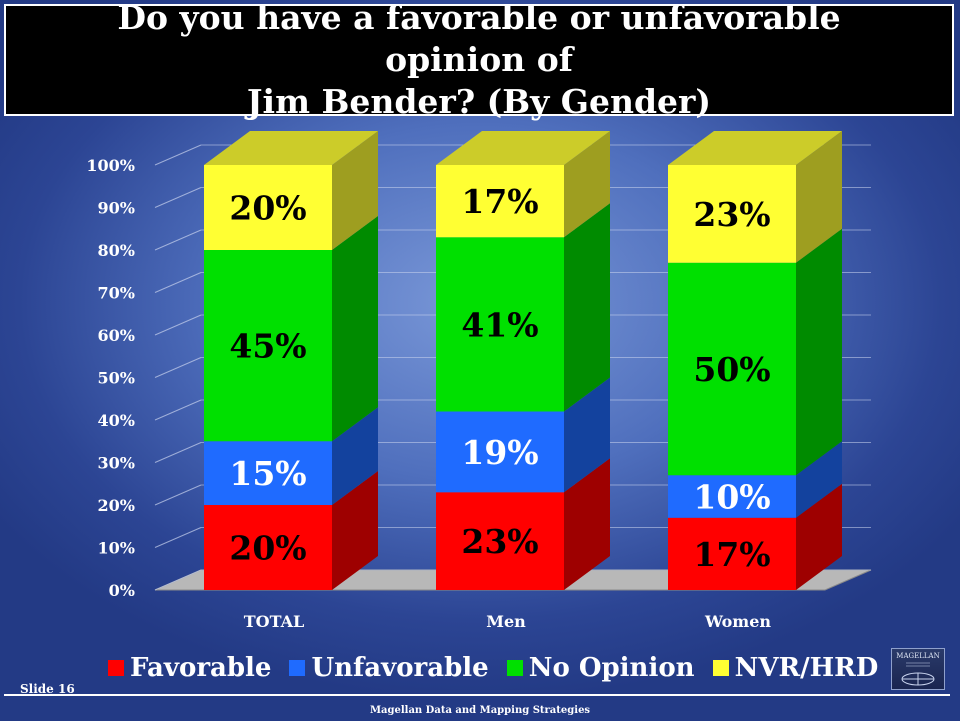 This screenshot has width=960, height=721. Describe the element at coordinates (737, 621) in the screenshot. I see `x-category-label: Women` at that location.